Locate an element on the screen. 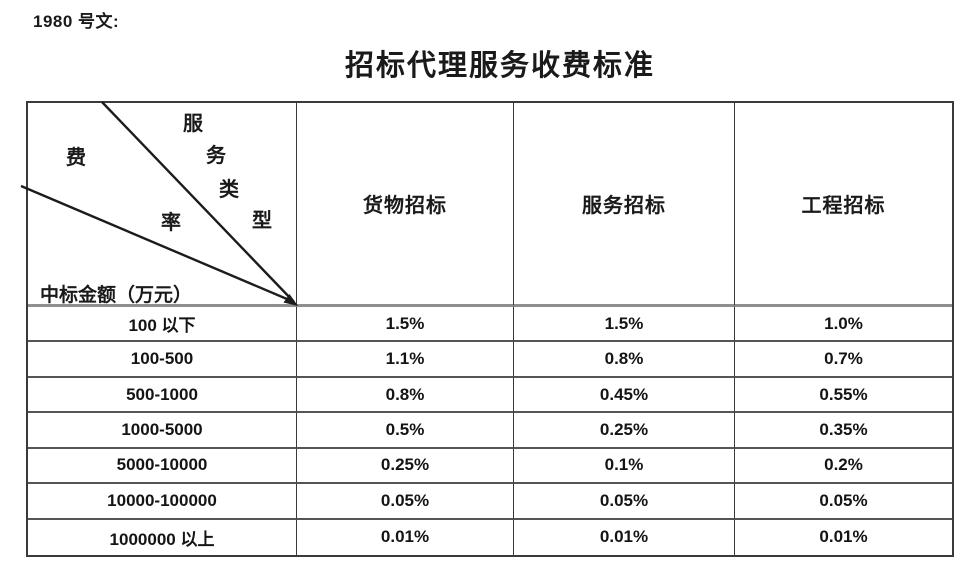 This screenshot has height=581, width=976. row-range-label: 100-500 is located at coordinates (162, 360).